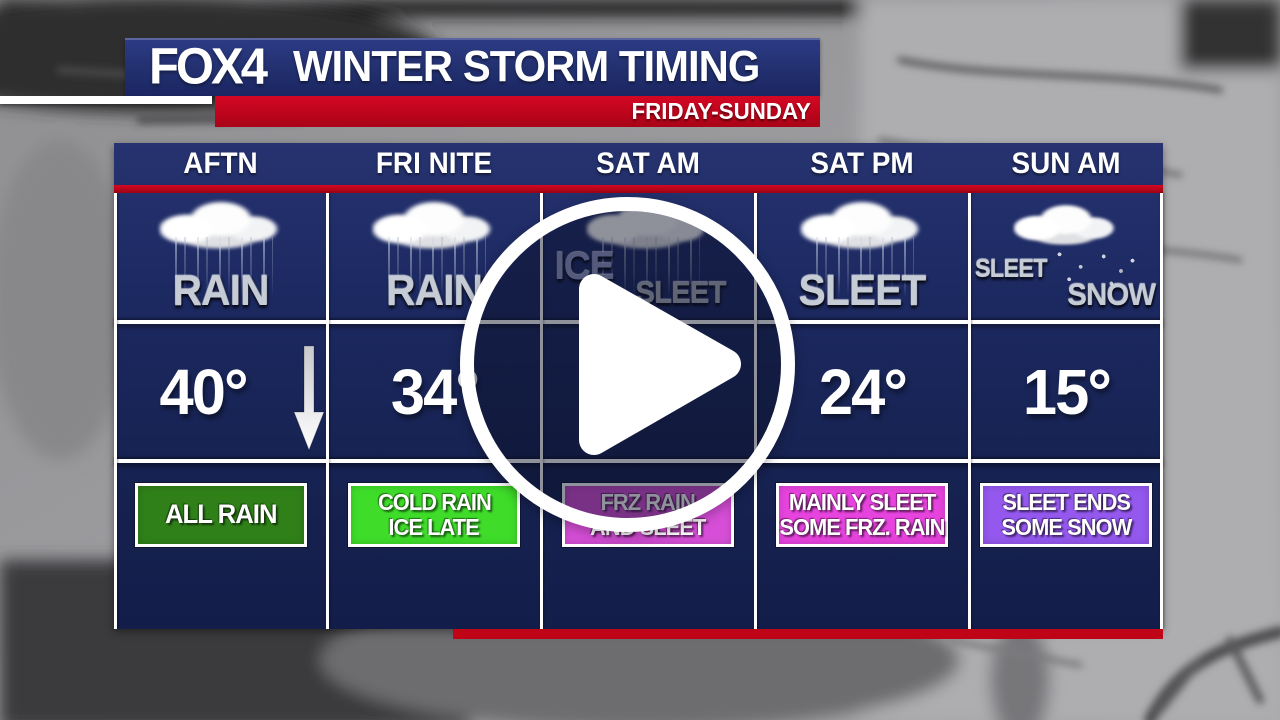 Image resolution: width=1280 pixels, height=720 pixels. I want to click on play-icon, so click(660, 364).